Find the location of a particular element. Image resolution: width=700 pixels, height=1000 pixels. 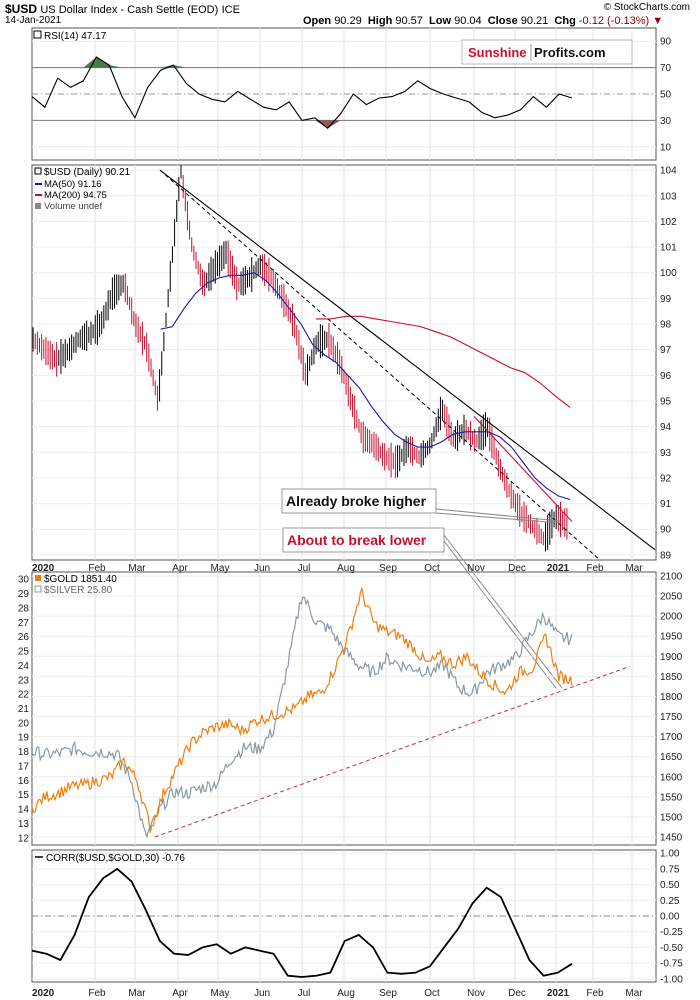

stockcharts-watermark: © StockCharts.com is located at coordinates (646, 7).